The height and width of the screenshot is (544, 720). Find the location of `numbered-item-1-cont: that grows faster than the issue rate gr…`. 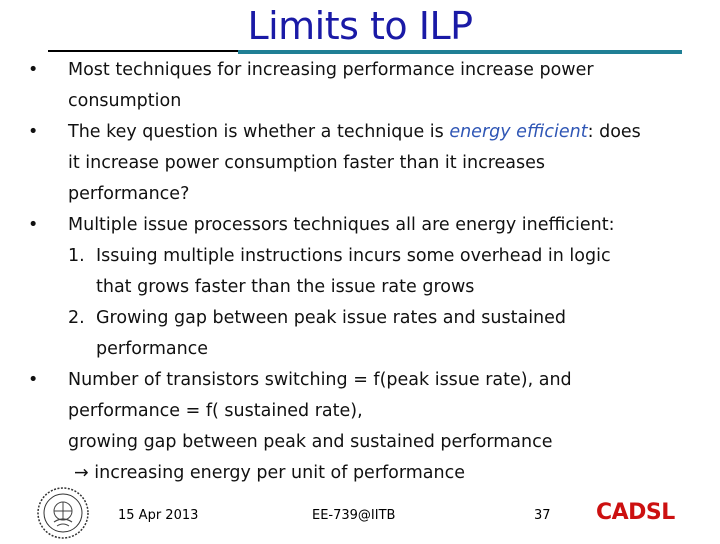

numbered-item-1-cont: that grows faster than the issue rate gr… is located at coordinates (365, 287).